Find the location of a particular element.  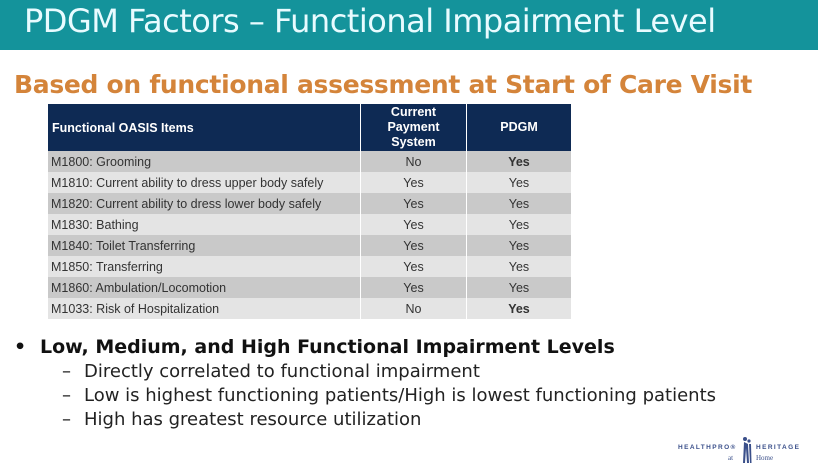

sub-bullet: – High has greatest resource utilization is located at coordinates (389, 419).